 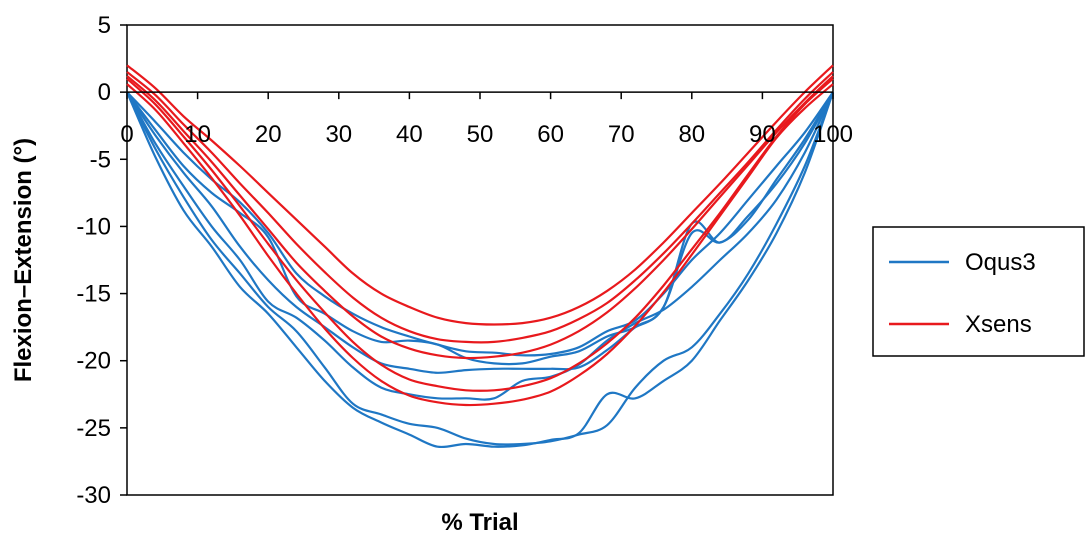 What do you see at coordinates (1000, 262) in the screenshot?
I see `legend-label-oqus3: Oqus3` at bounding box center [1000, 262].